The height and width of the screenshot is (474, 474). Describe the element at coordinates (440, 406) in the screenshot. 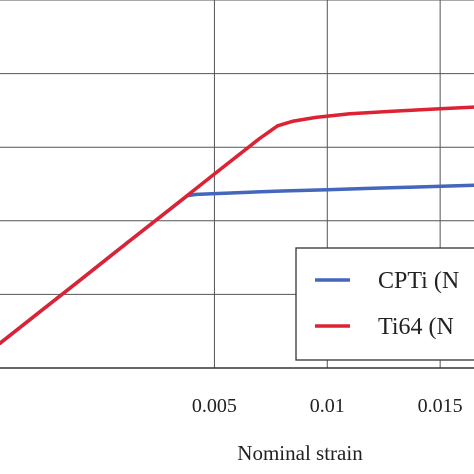

I see `x-tick-label: 0.015` at that location.